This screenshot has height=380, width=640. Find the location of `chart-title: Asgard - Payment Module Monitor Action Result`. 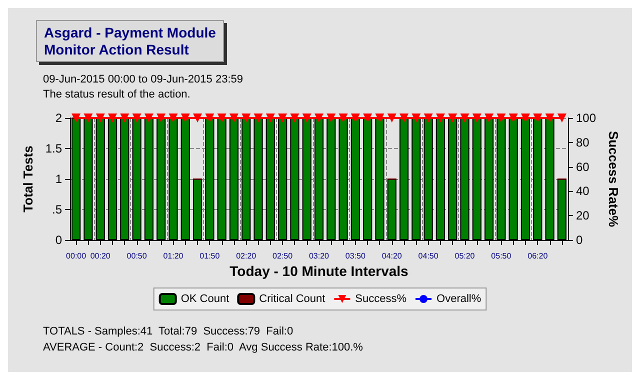

chart-title: Asgard - Payment Module Monitor Action Result is located at coordinates (130, 41).